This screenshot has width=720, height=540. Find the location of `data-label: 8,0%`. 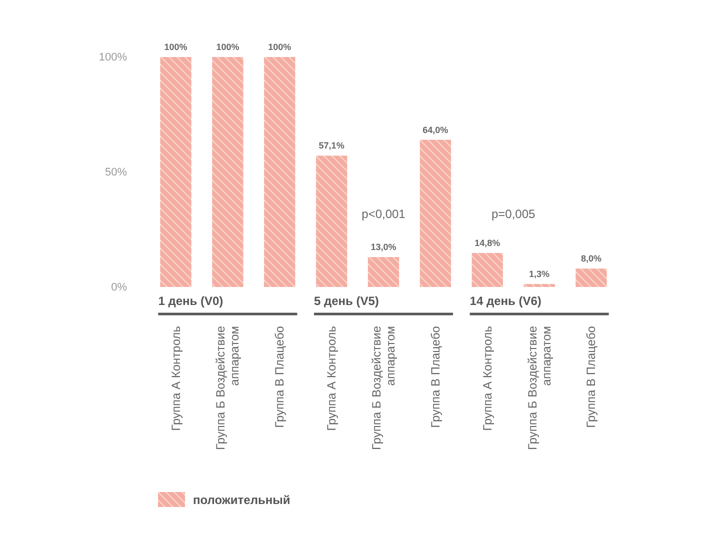

data-label: 8,0% is located at coordinates (591, 259).